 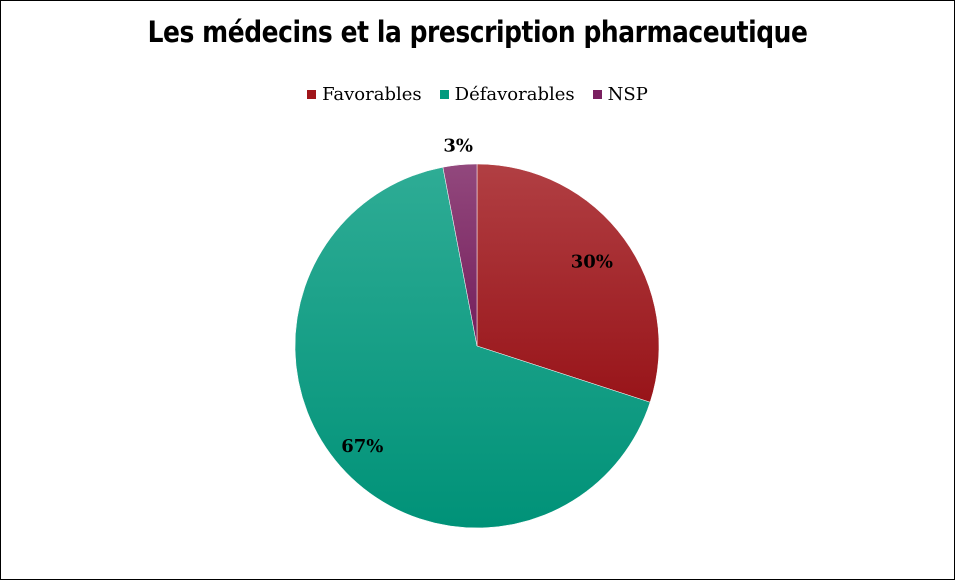 What do you see at coordinates (514, 94) in the screenshot?
I see `legend-label-defavorables: Défavorables` at bounding box center [514, 94].